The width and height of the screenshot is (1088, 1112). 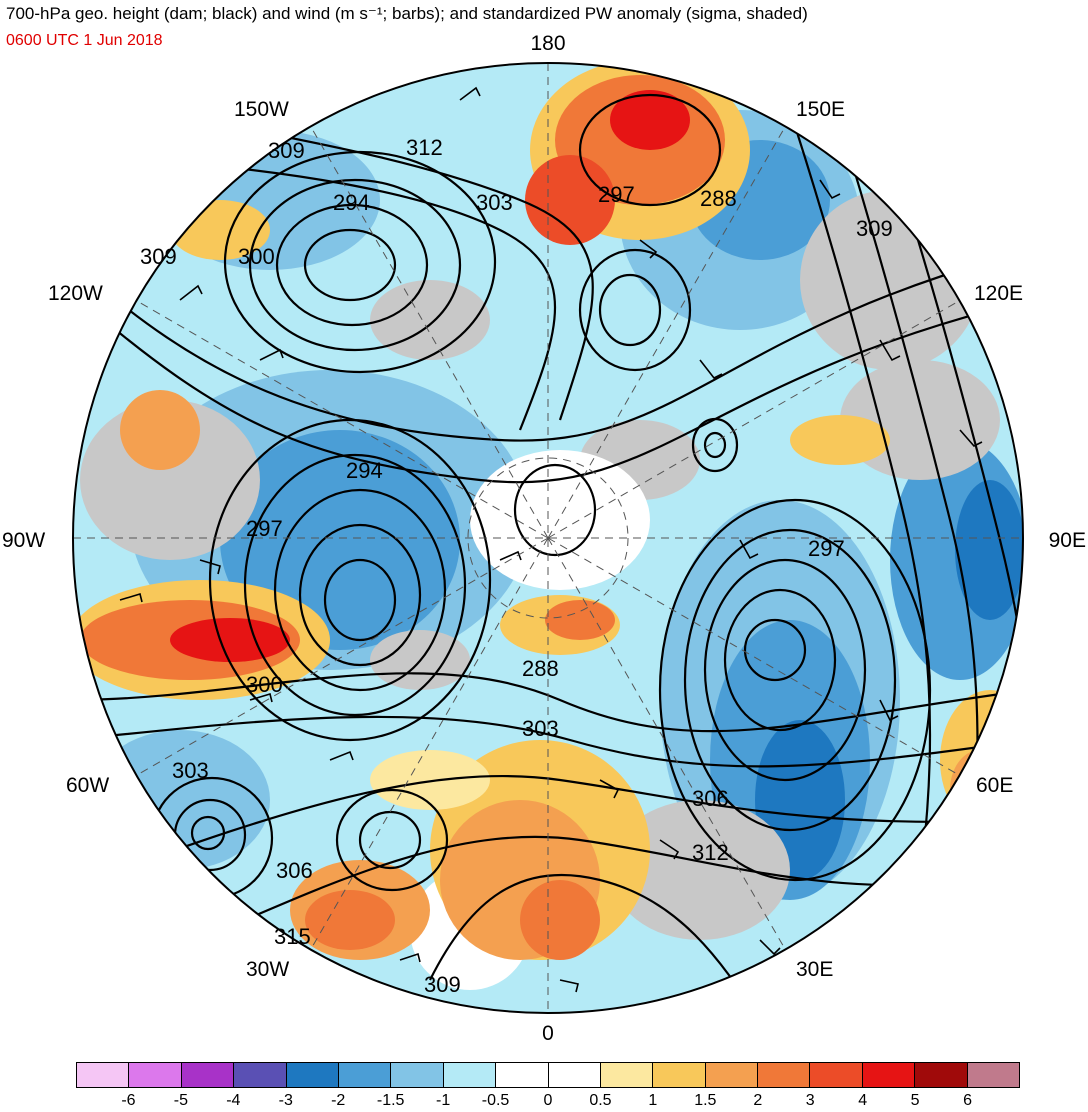 What do you see at coordinates (705, 1100) in the screenshot?
I see `colorbar-tick-label: 1.5` at bounding box center [705, 1100].